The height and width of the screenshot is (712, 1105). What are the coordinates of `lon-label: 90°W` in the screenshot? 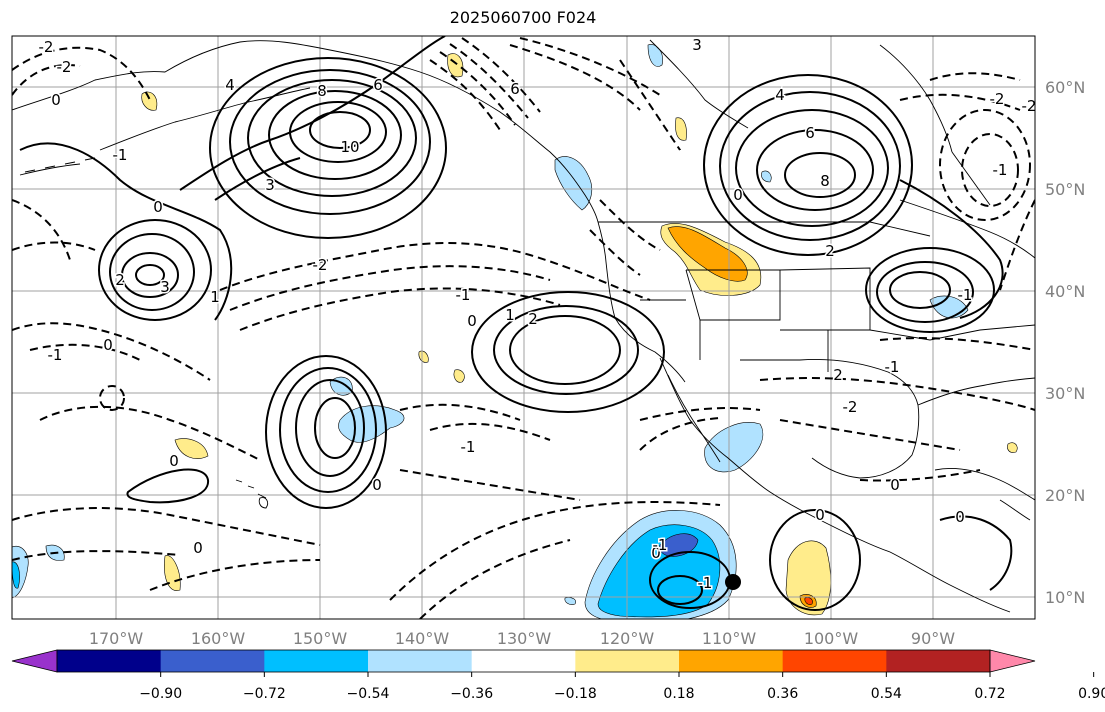 It's located at (933, 638).